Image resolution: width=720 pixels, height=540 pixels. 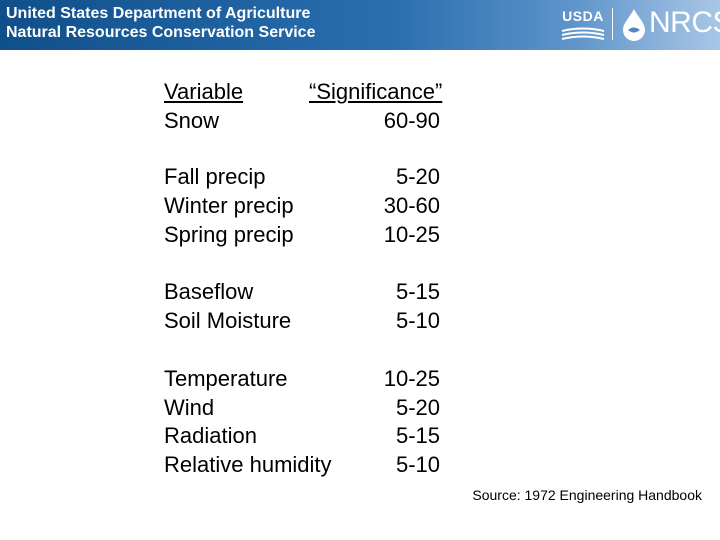 What do you see at coordinates (210, 435) in the screenshot?
I see `row-variable: Radiation` at bounding box center [210, 435].